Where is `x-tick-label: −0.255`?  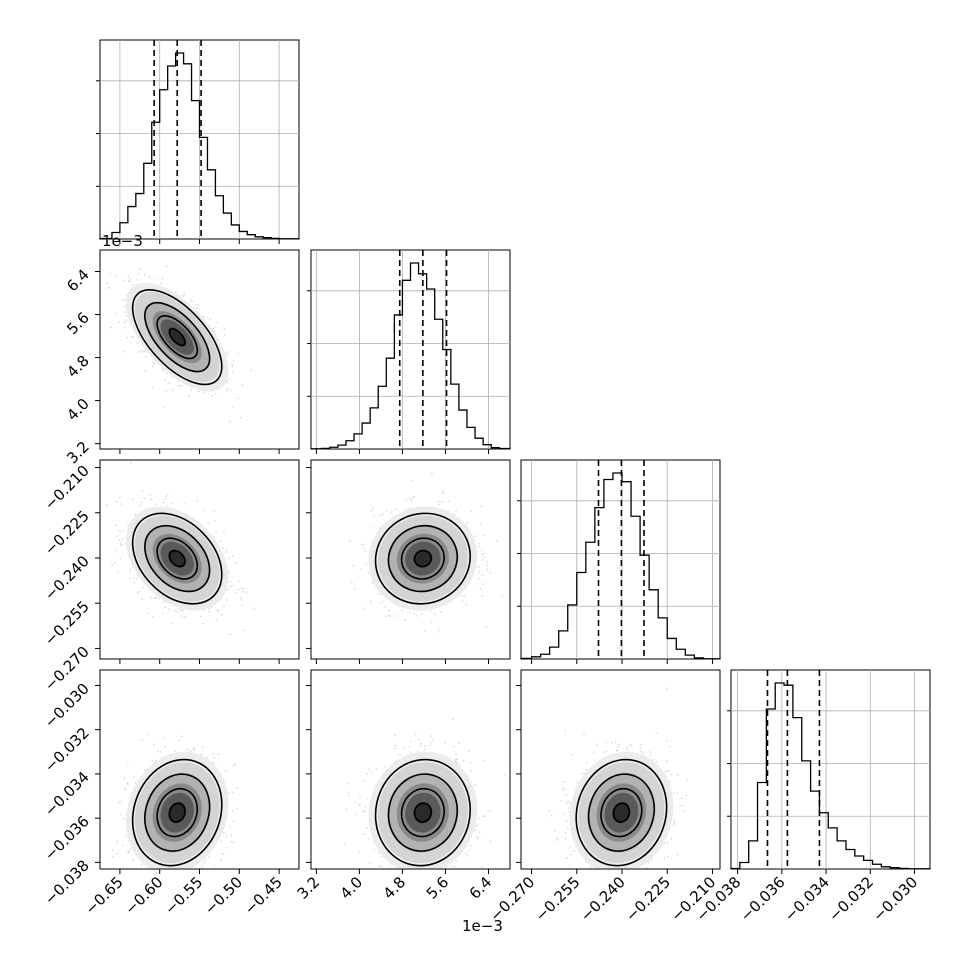
x-tick-label: −0.255 is located at coordinates (558, 899).